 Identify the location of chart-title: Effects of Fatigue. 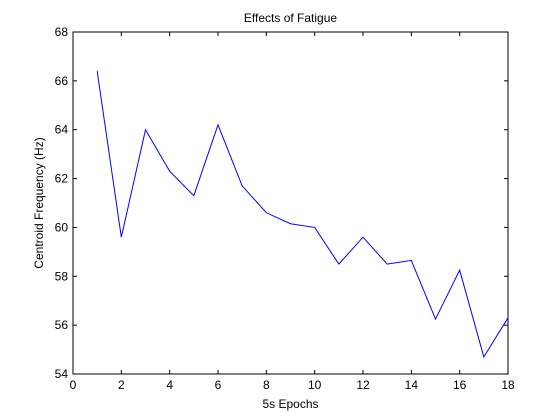
(290, 18).